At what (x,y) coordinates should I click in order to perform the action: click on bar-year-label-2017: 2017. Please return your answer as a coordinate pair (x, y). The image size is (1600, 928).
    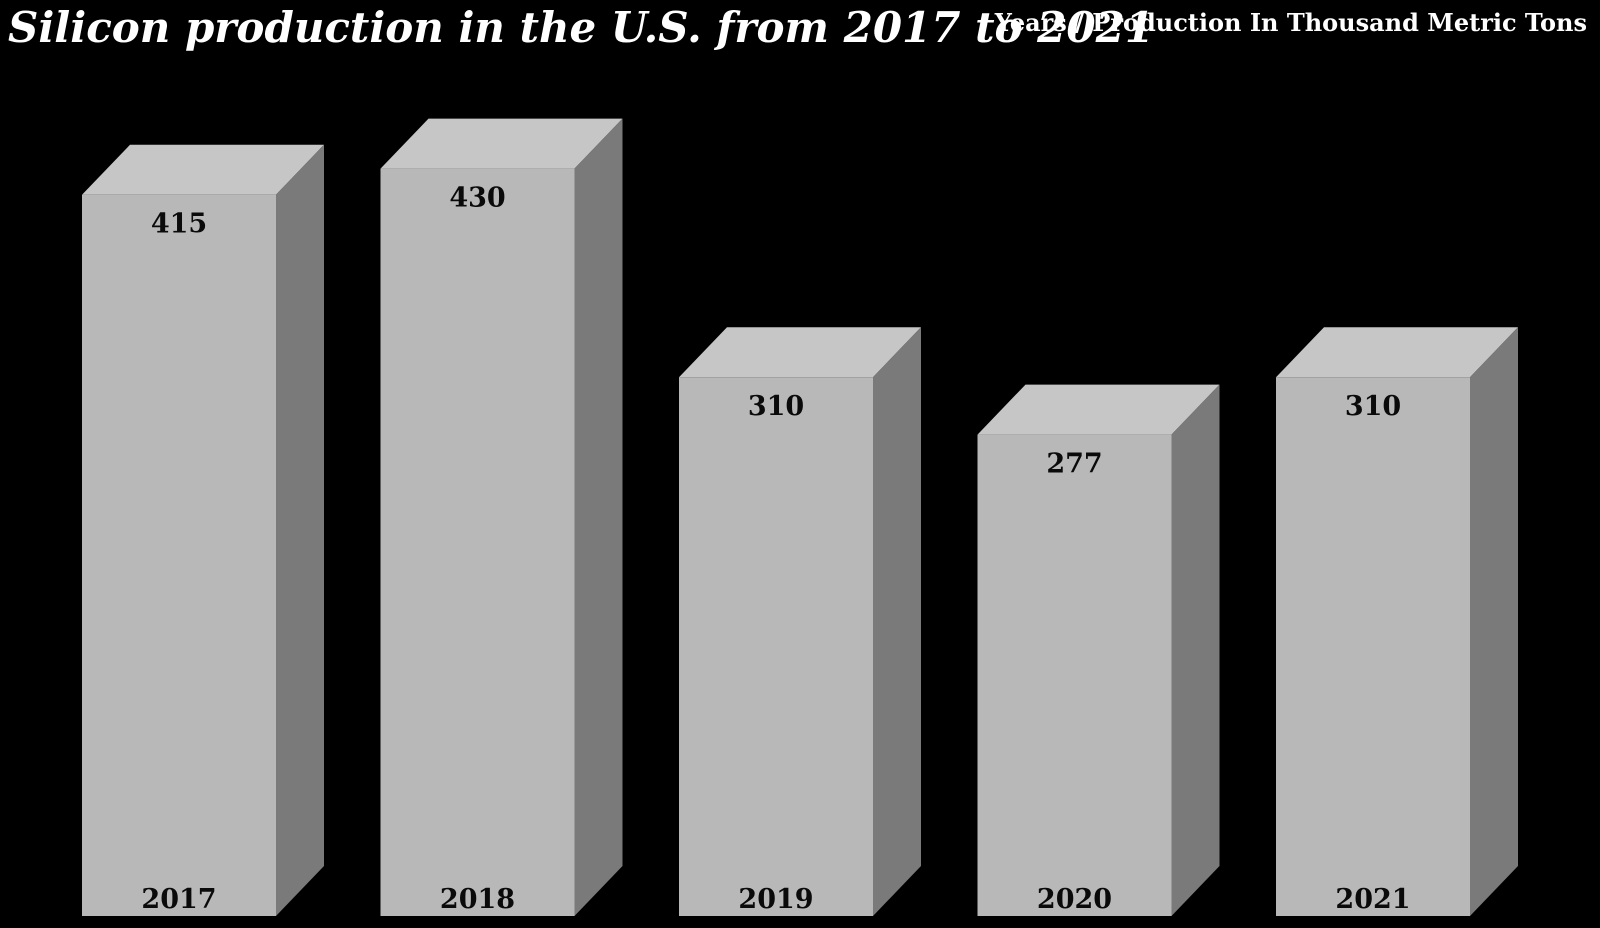
    Looking at the image, I should click on (178, 899).